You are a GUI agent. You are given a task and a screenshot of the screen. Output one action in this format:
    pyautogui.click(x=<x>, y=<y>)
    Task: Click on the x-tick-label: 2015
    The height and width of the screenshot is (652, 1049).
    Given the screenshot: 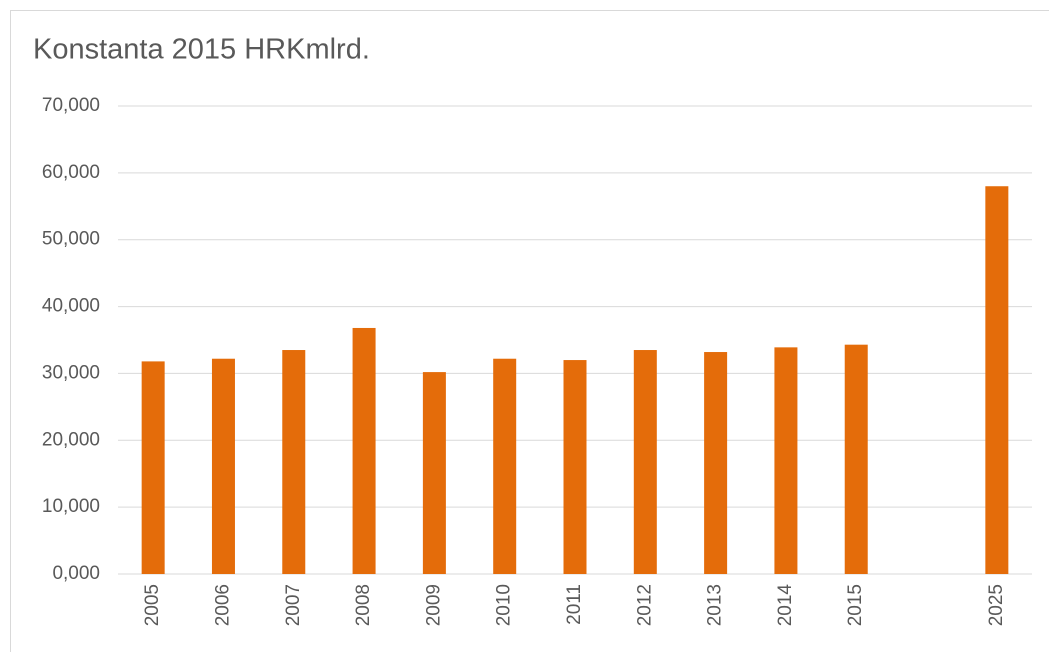 What is the action you would take?
    pyautogui.click(x=855, y=605)
    